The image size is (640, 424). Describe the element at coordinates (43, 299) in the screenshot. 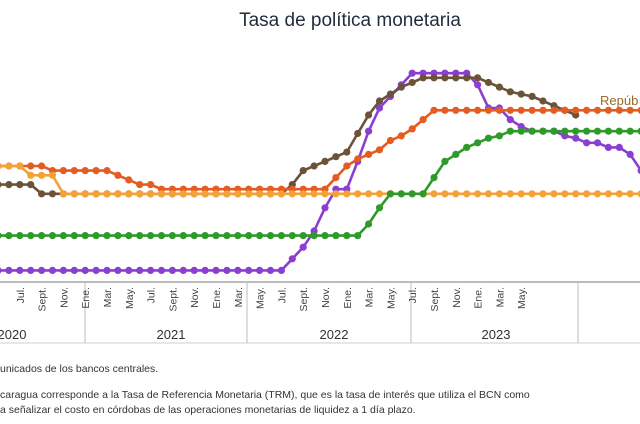

I see `x-tick-label-1: Sept.` at that location.